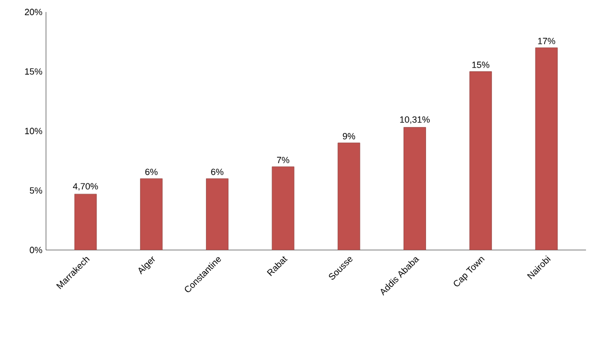 The image size is (598, 338). I want to click on data-label: 15%, so click(481, 65).